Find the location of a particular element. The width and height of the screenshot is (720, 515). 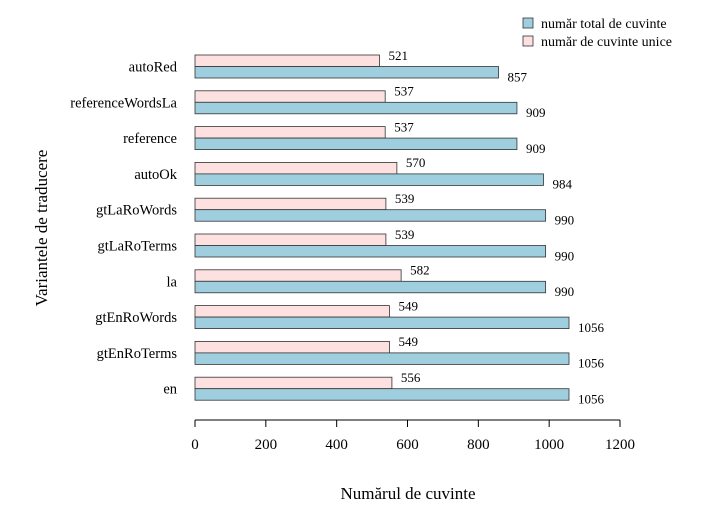

value-label-unique-words: 556 is located at coordinates (411, 377).